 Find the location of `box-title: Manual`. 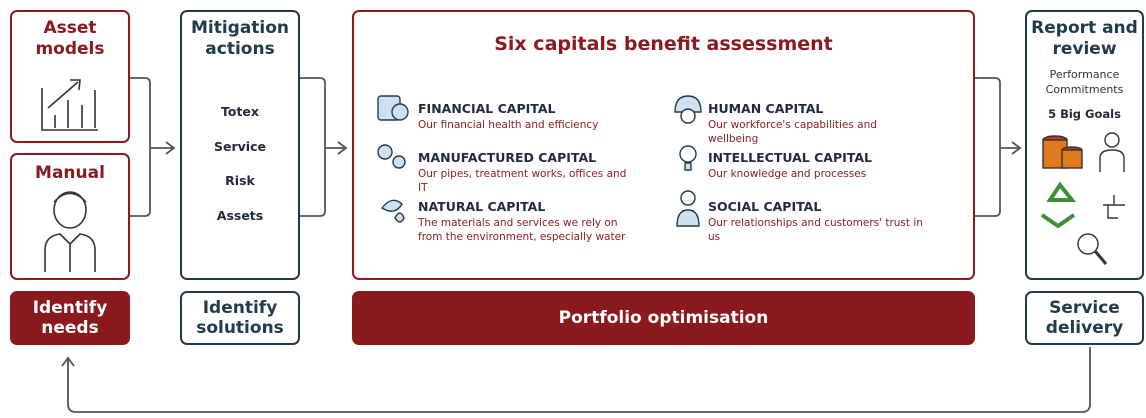

box-title: Manual is located at coordinates (70, 173).